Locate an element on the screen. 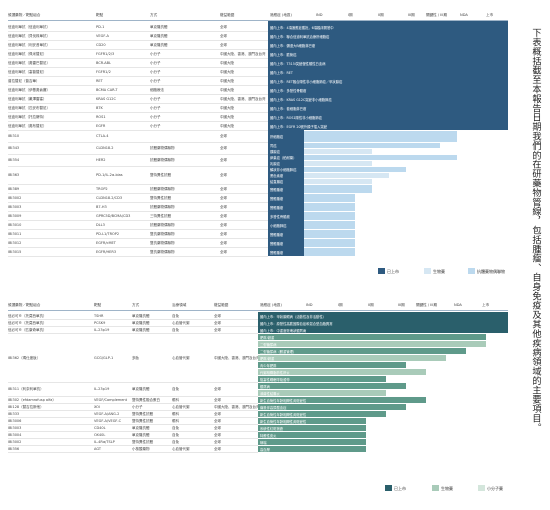 Image resolution: width=550 pixels, height=510 pixels. row-candidate: IBI3009 is located at coordinates (15, 215).